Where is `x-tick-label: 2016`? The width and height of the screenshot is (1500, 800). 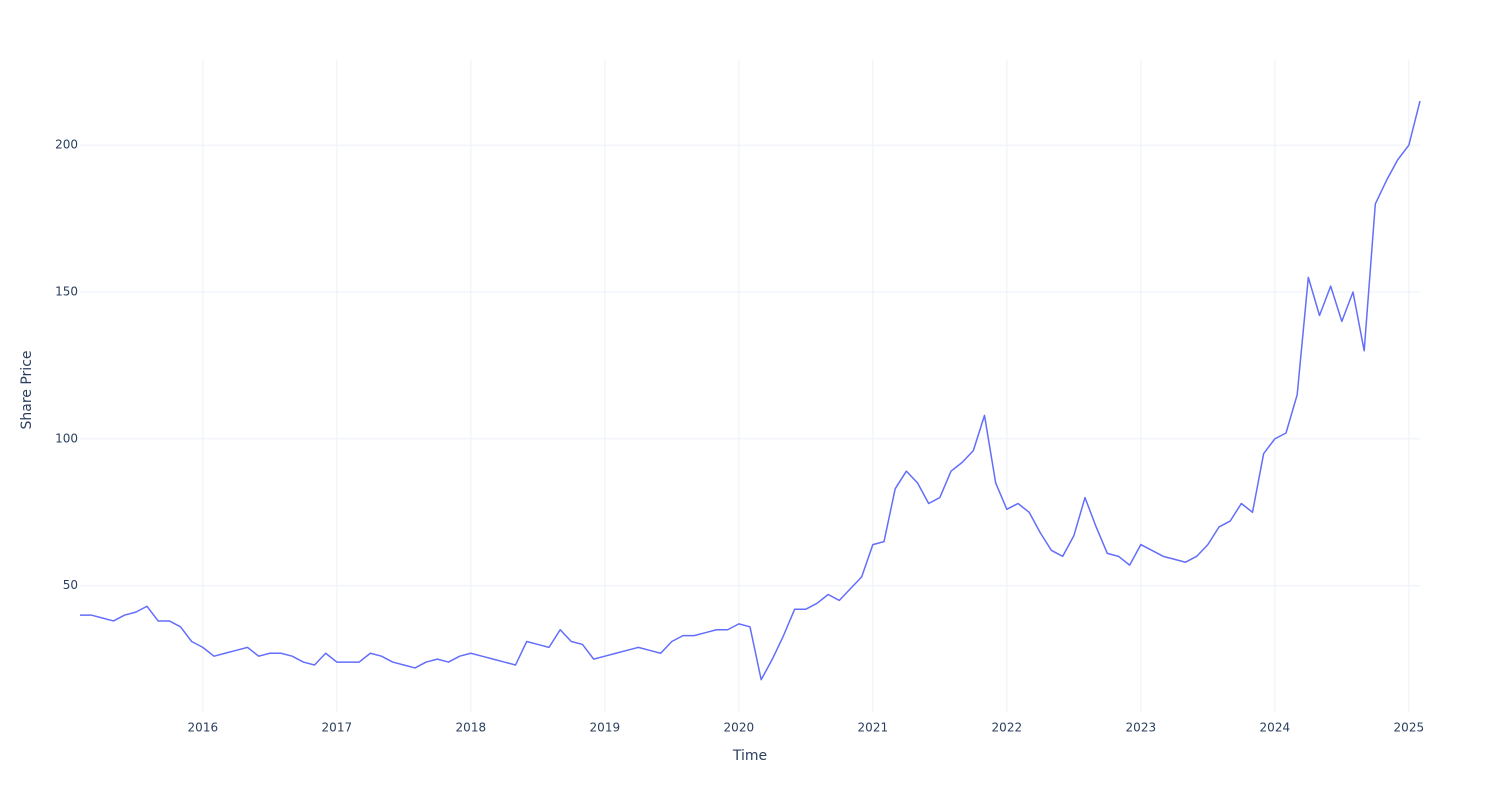 x-tick-label: 2016 is located at coordinates (203, 728).